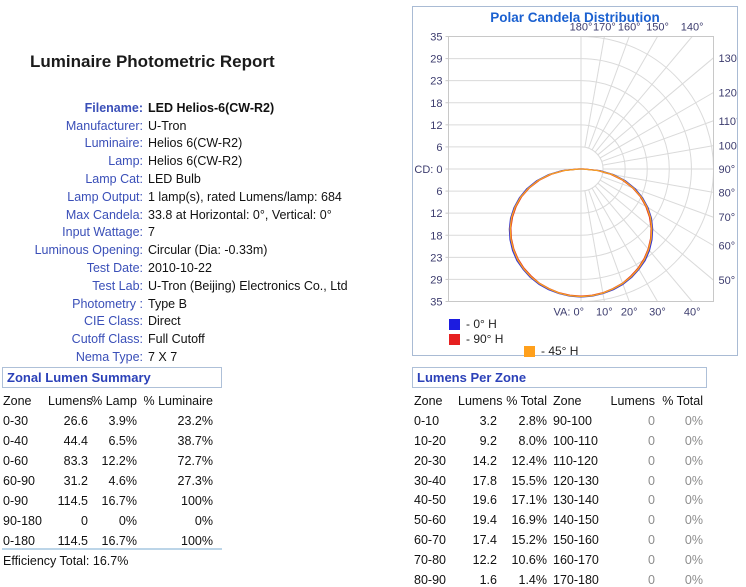  What do you see at coordinates (113, 481) in the screenshot?
I see `table-row: 60-90 31.2 4.6% 27.3%` at bounding box center [113, 481].